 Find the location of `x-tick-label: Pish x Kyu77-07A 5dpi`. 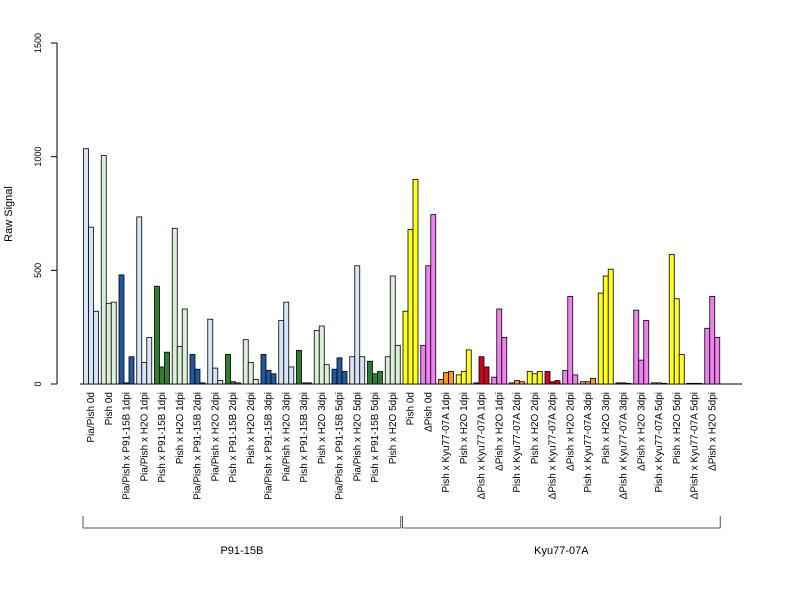

x-tick-label: Pish x Kyu77-07A 5dpi is located at coordinates (659, 442).